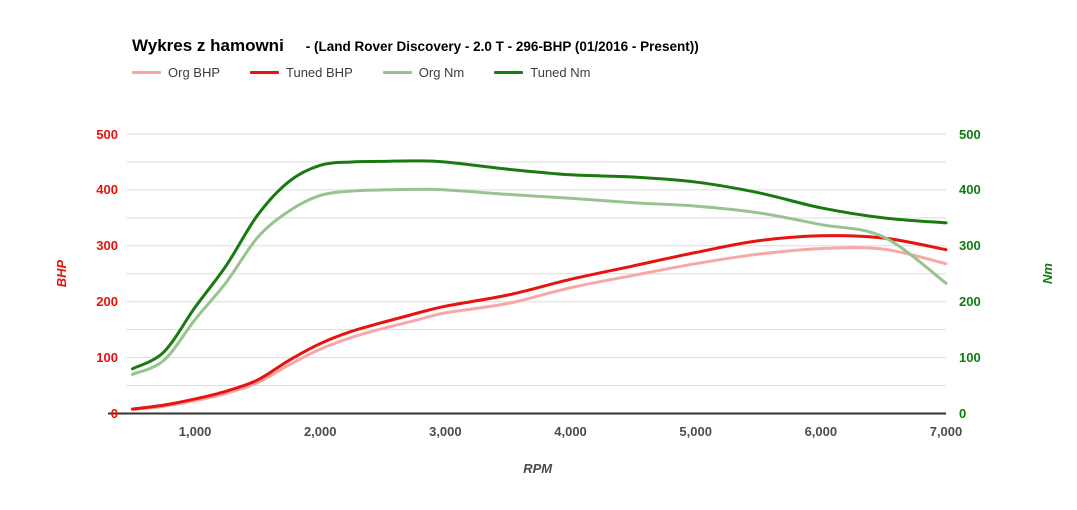 The width and height of the screenshot is (1077, 510). Describe the element at coordinates (107, 134) in the screenshot. I see `y-axis-tick-left: 500` at that location.